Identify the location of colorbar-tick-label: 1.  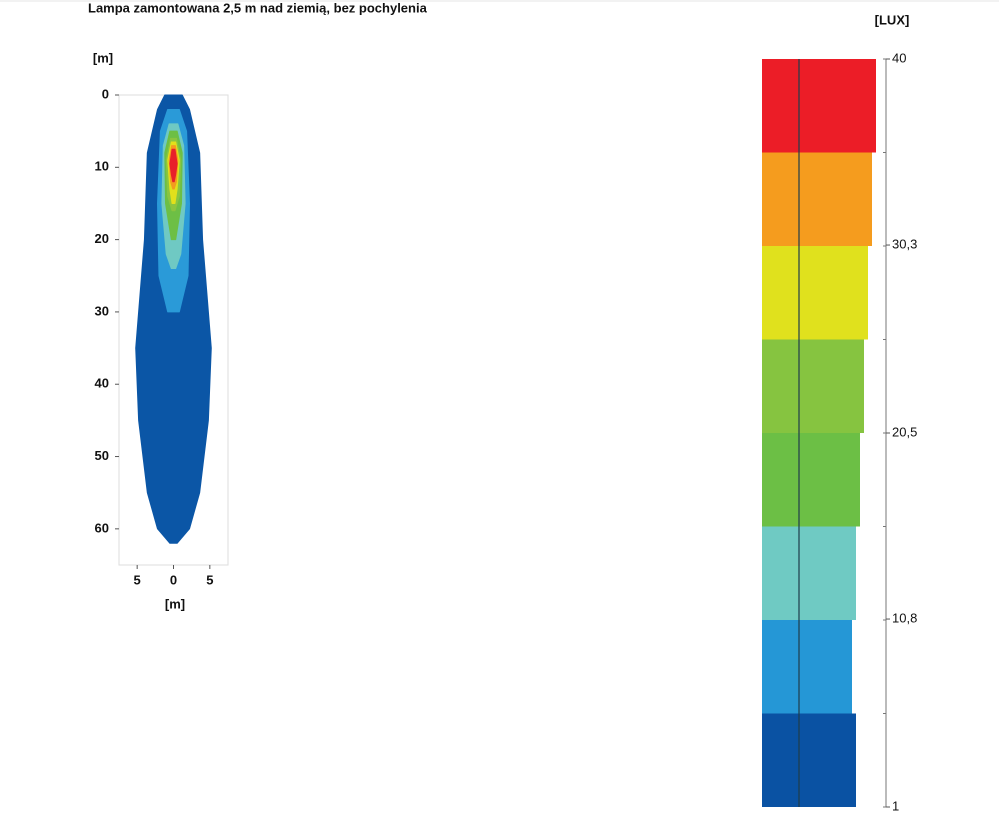
(895, 805).